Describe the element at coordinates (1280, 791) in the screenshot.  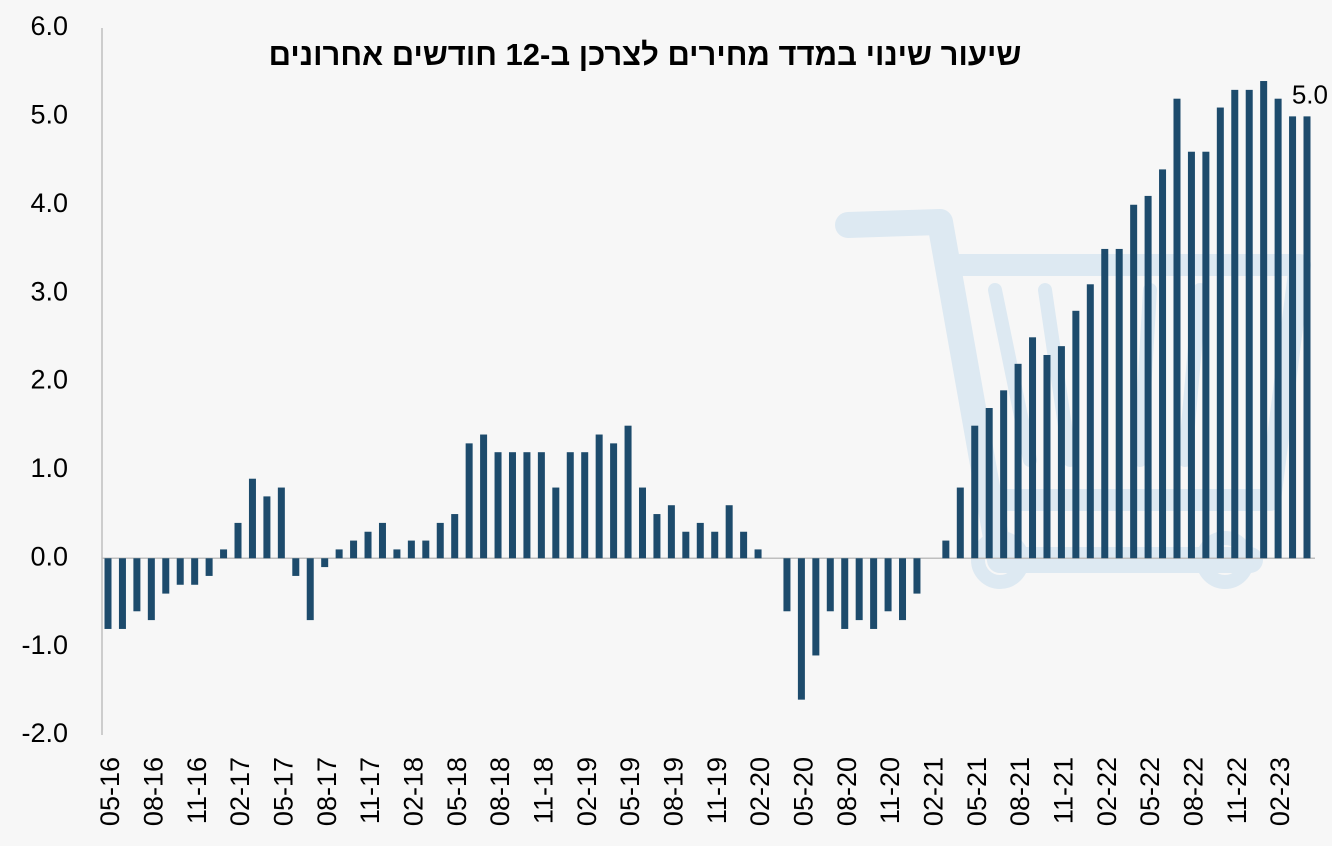
I see `x-tick-label: 02-23` at that location.